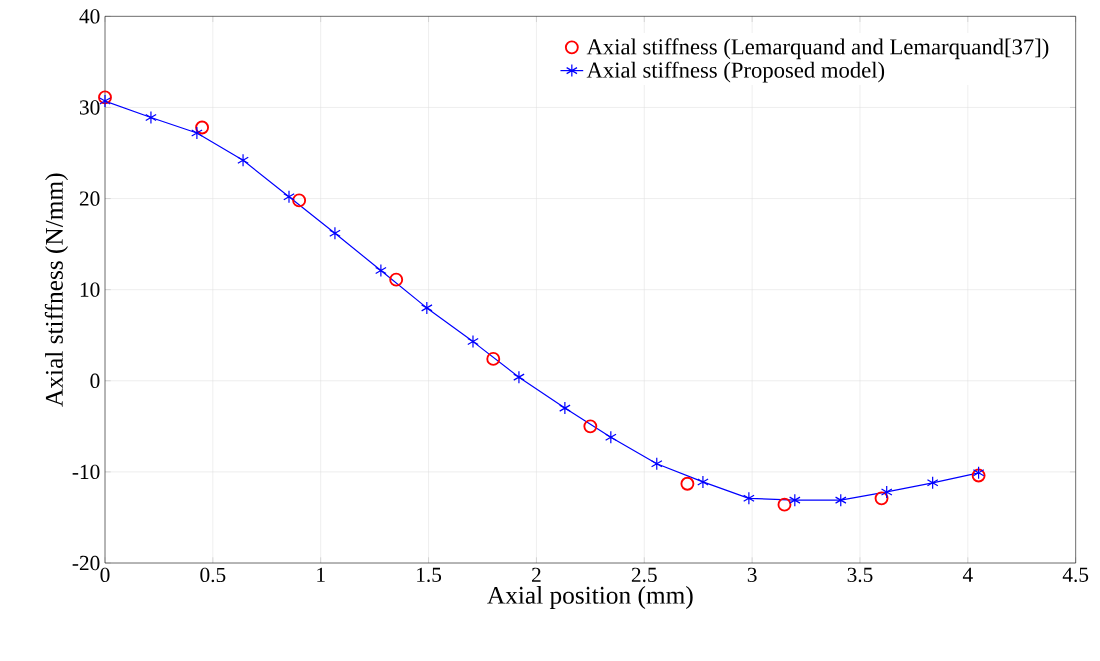 Image resolution: width=1100 pixels, height=661 pixels. I want to click on x-tick-label: 4.5, so click(1075, 575).